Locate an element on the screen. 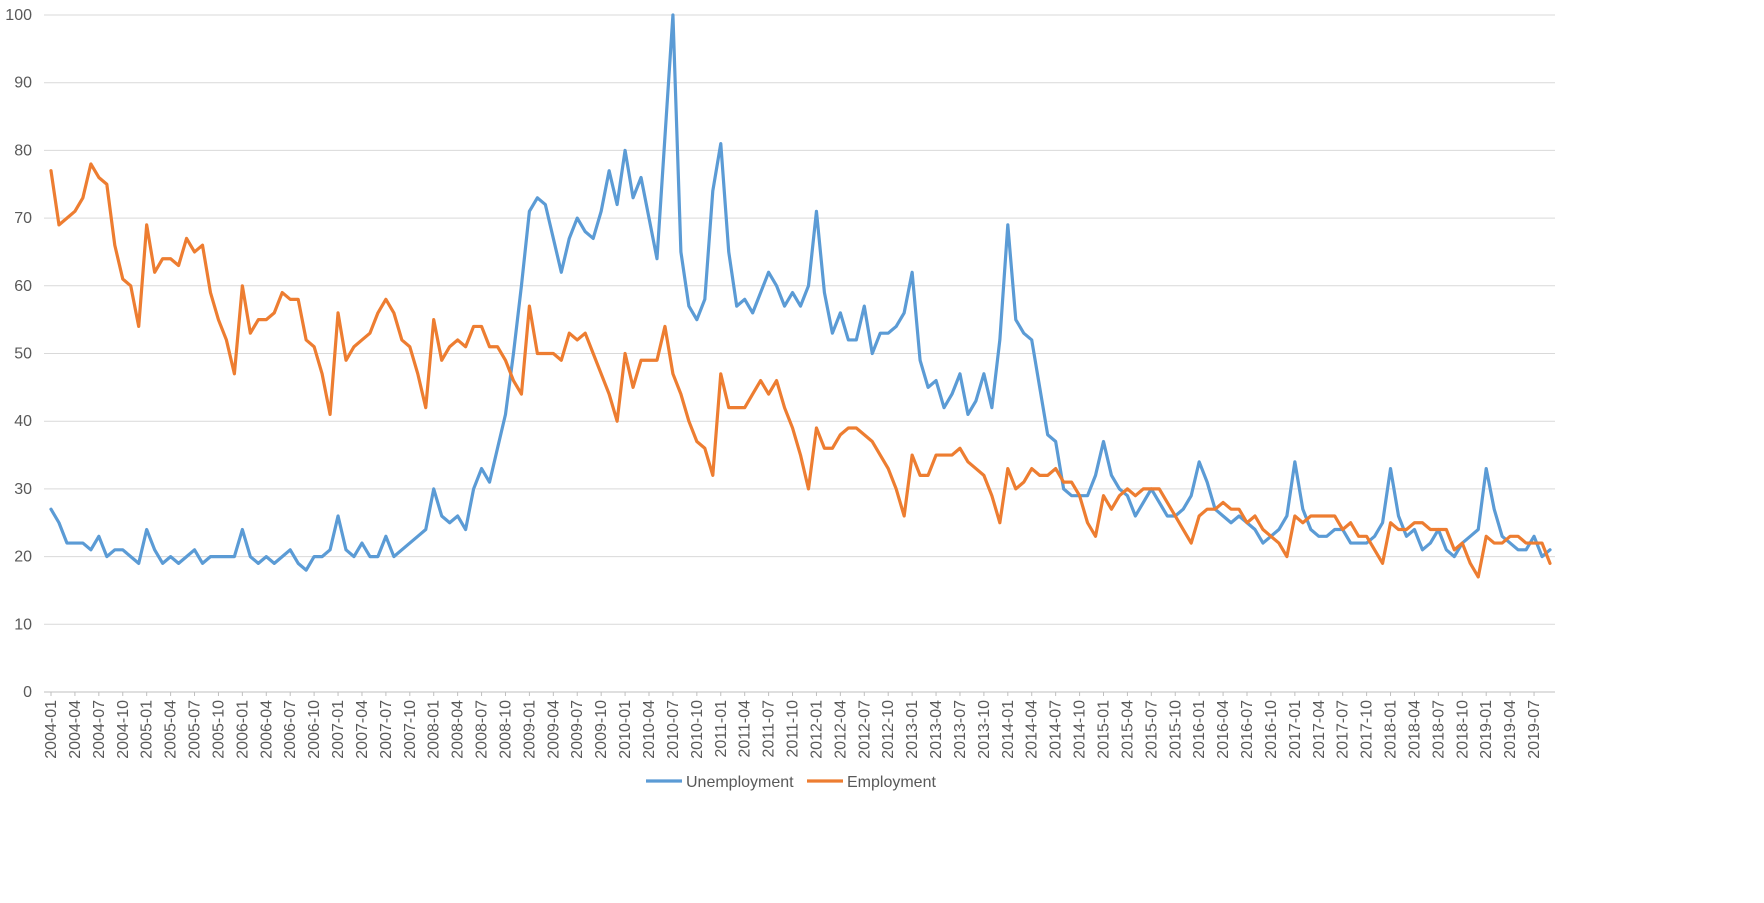 This screenshot has height=903, width=1764. y-tick-label: 70 is located at coordinates (23, 218).